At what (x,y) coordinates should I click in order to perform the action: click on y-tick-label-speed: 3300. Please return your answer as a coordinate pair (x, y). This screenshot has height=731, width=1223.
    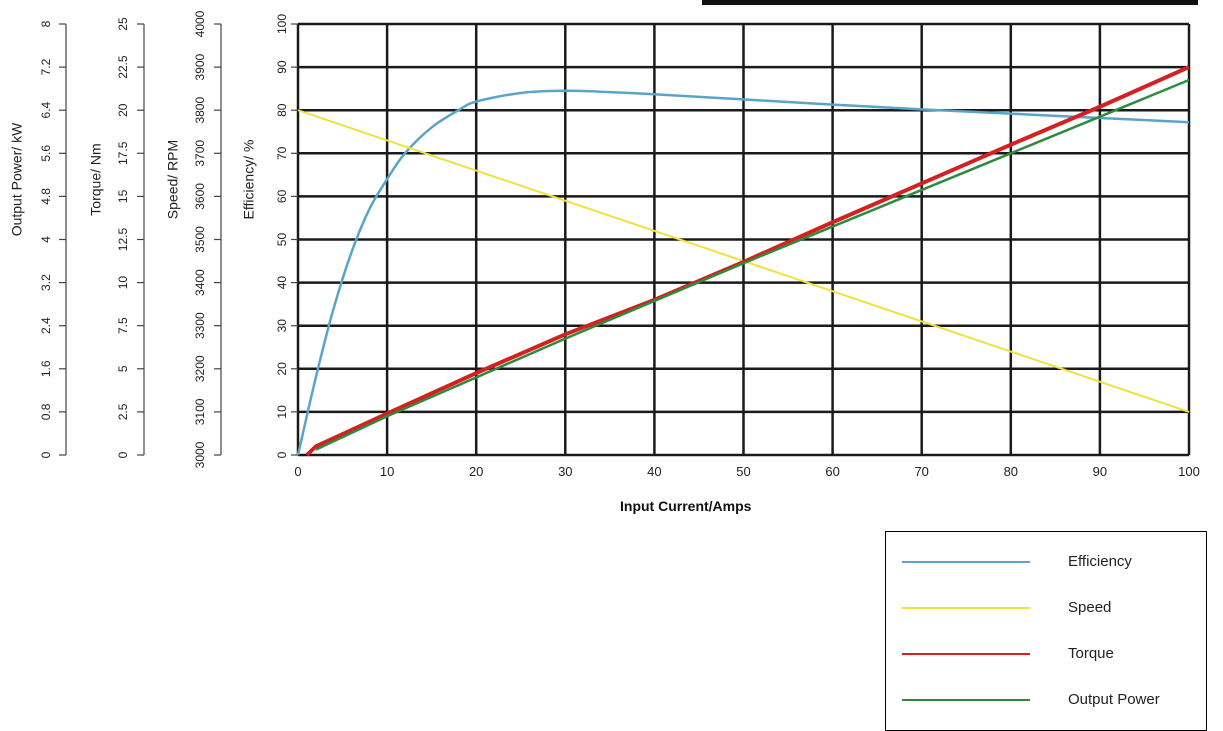
    Looking at the image, I should click on (200, 325).